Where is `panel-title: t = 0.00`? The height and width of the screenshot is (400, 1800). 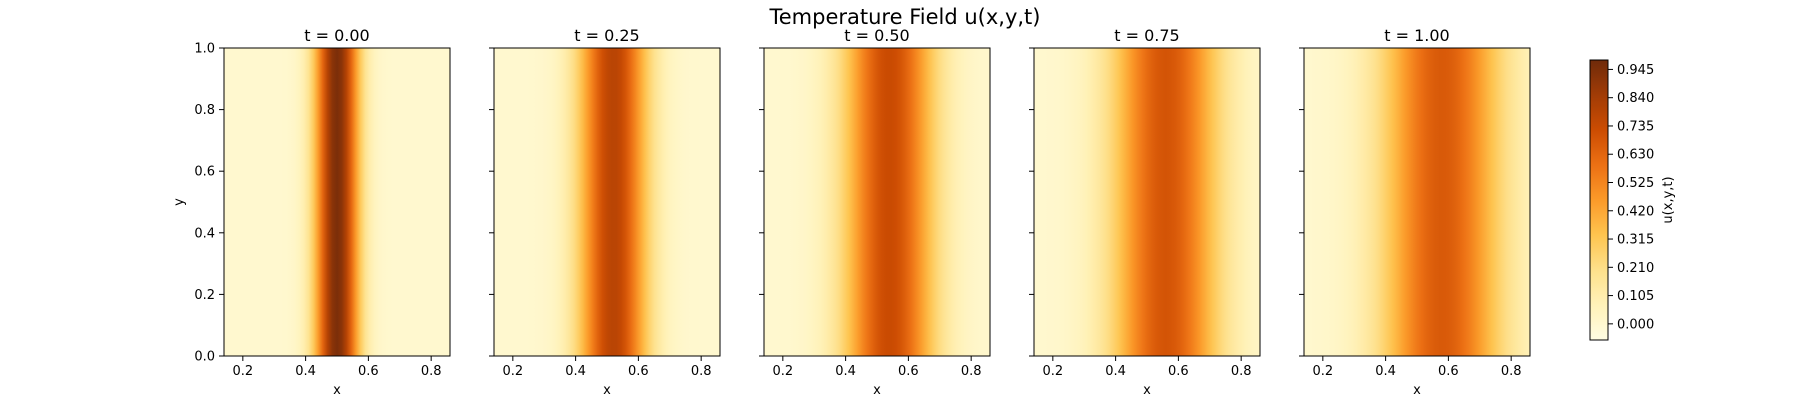 panel-title: t = 0.00 is located at coordinates (336, 35).